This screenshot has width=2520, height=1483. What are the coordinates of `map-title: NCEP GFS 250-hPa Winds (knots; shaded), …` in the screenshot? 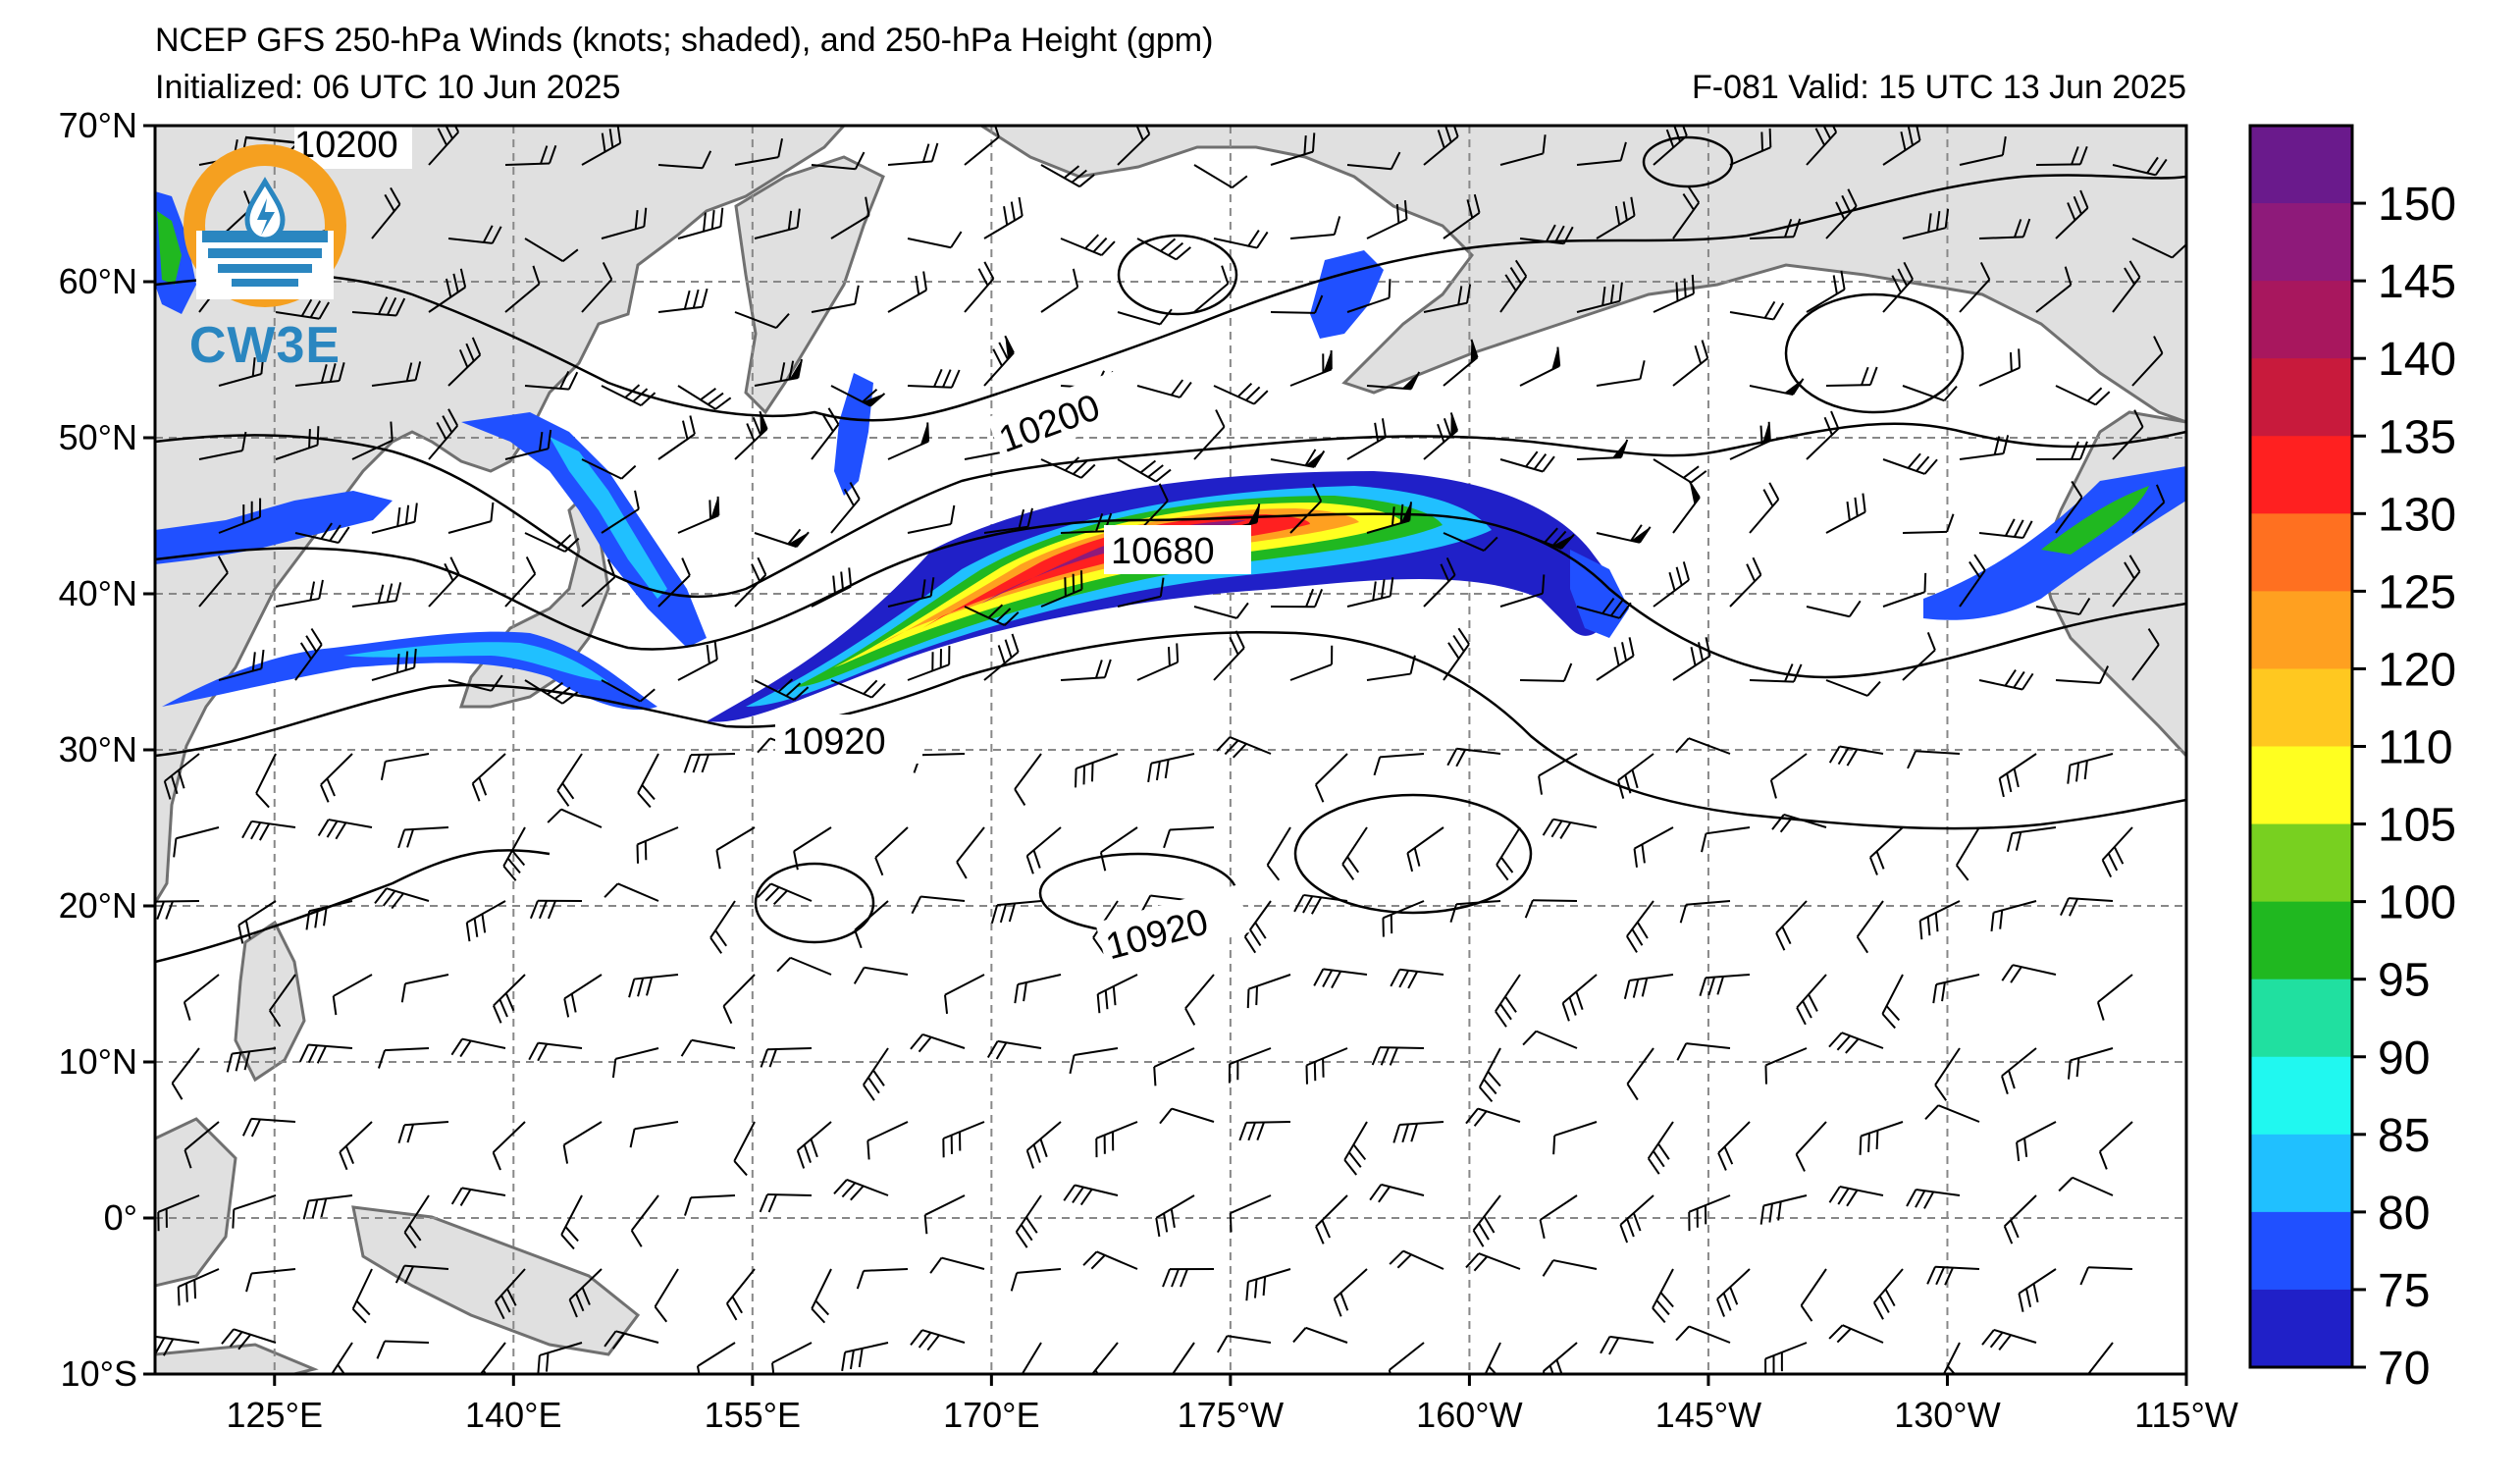 It's located at (684, 41).